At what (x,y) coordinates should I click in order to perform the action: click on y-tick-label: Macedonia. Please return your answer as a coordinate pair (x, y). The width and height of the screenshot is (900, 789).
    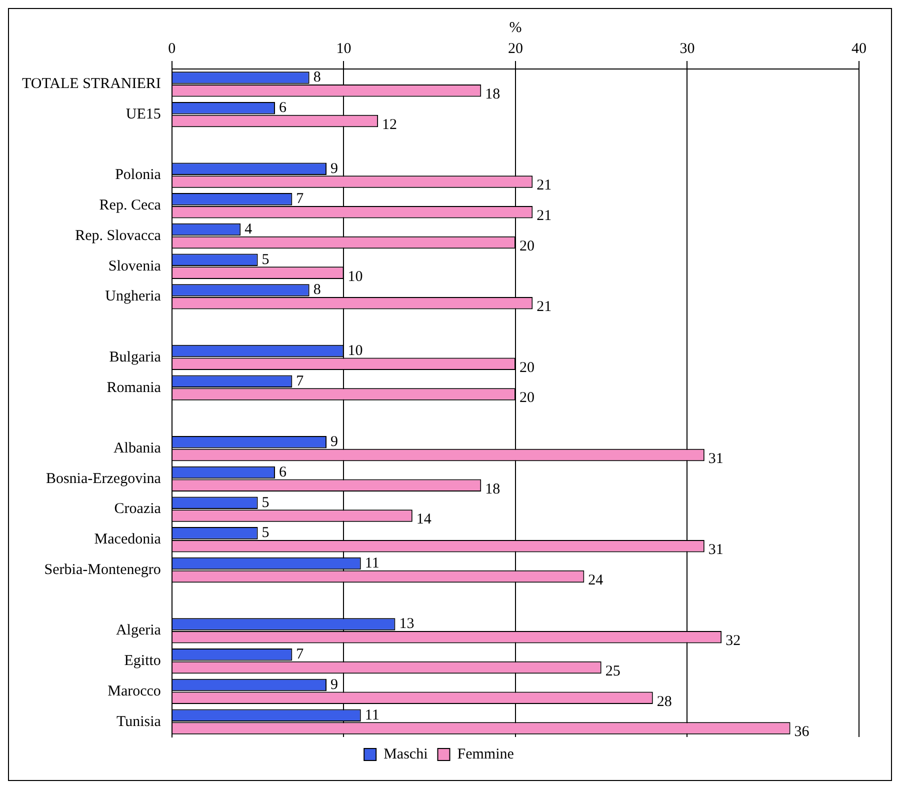
    Looking at the image, I should click on (128, 540).